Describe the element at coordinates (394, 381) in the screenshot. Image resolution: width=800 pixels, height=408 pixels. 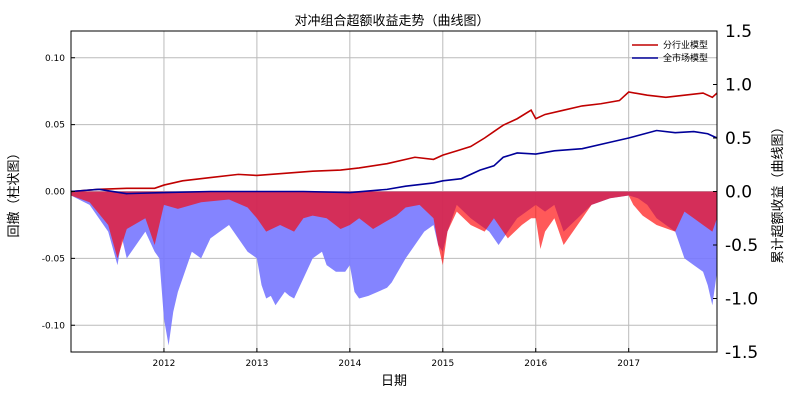
I see `x-axis-label: 日期` at that location.